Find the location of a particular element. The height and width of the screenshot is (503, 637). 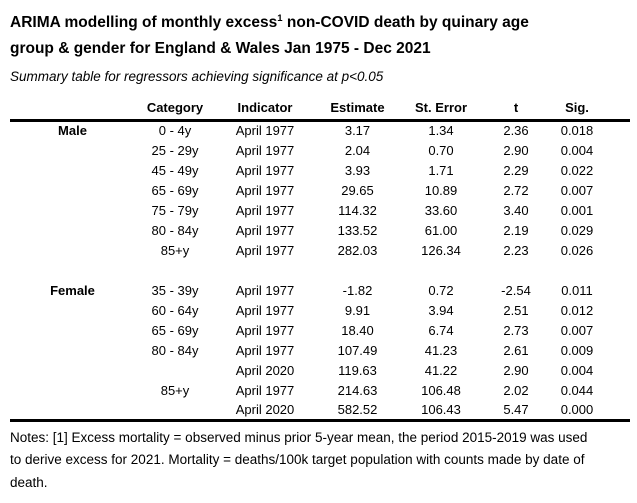

st-error-cell: 106.48 is located at coordinates (441, 390).